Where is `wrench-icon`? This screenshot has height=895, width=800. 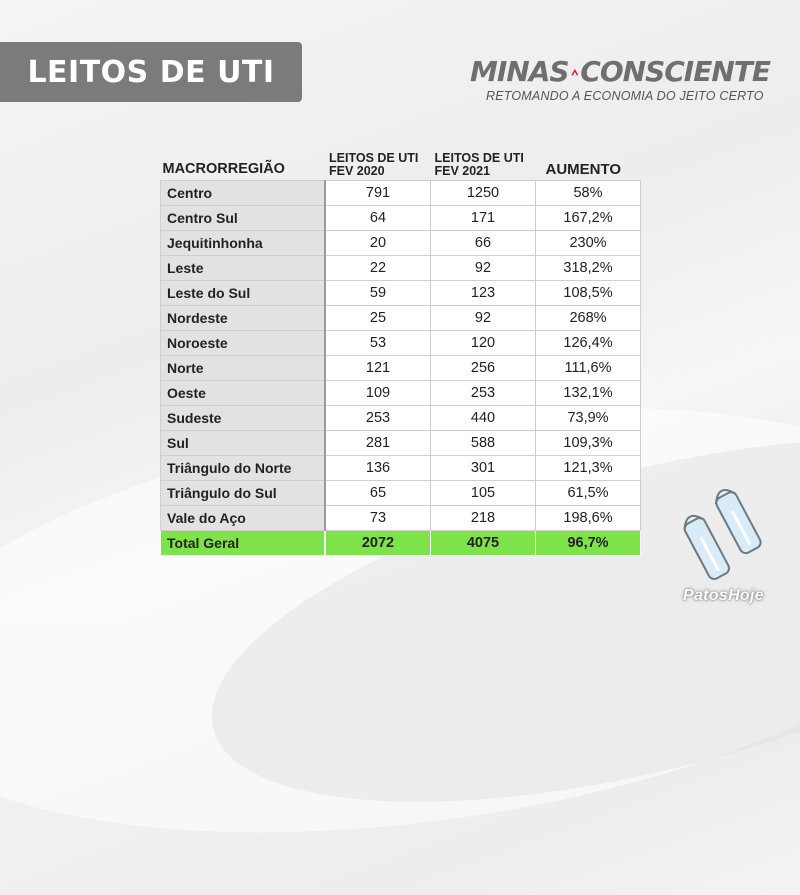 wrench-icon is located at coordinates (722, 534).